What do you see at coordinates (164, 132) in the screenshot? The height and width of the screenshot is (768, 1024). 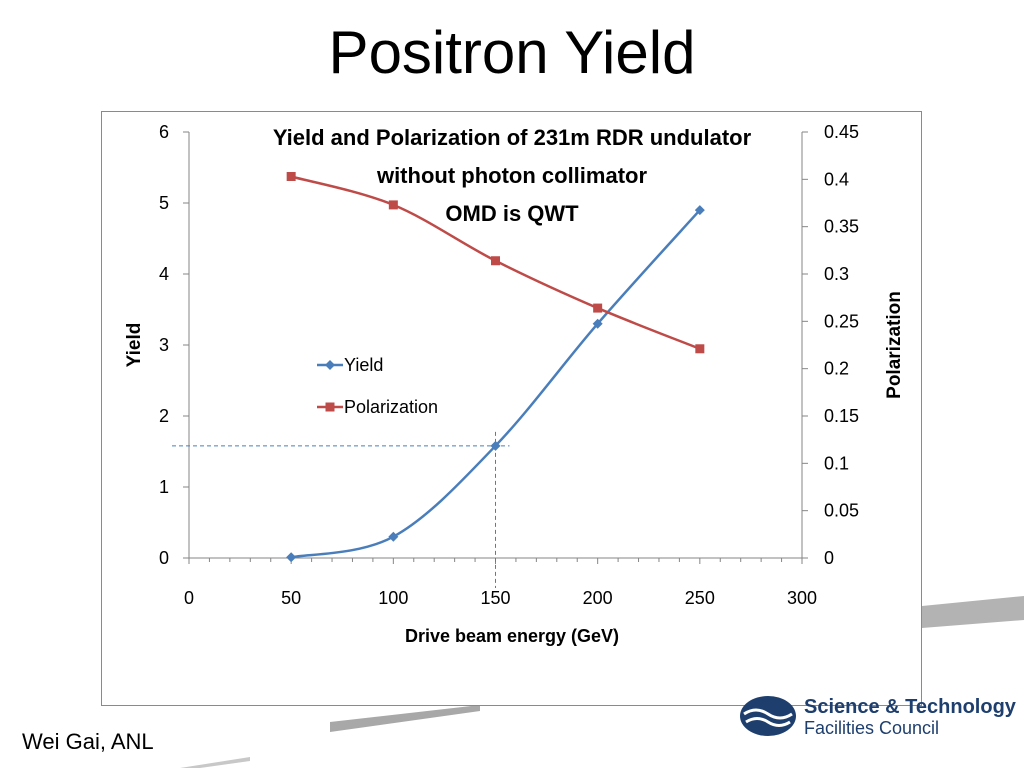 I see `y-tick-label: 6` at bounding box center [164, 132].